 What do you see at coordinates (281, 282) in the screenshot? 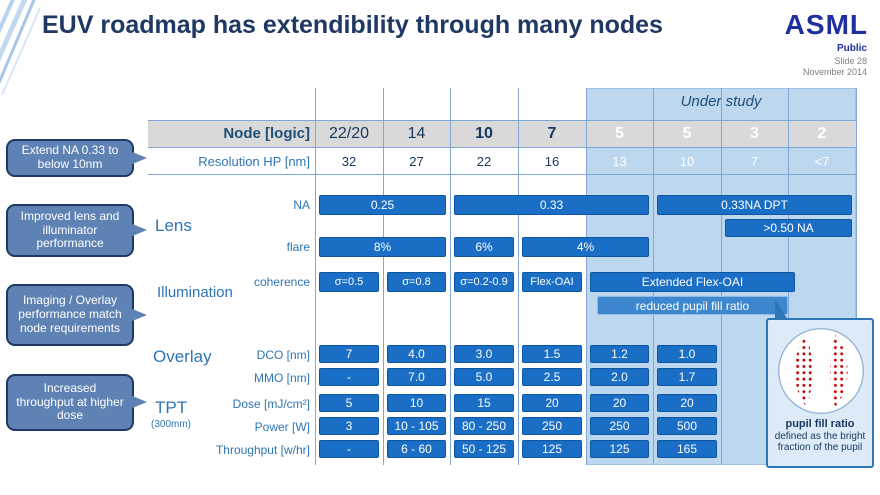
I see `coherence-row-label: coherence` at bounding box center [281, 282].